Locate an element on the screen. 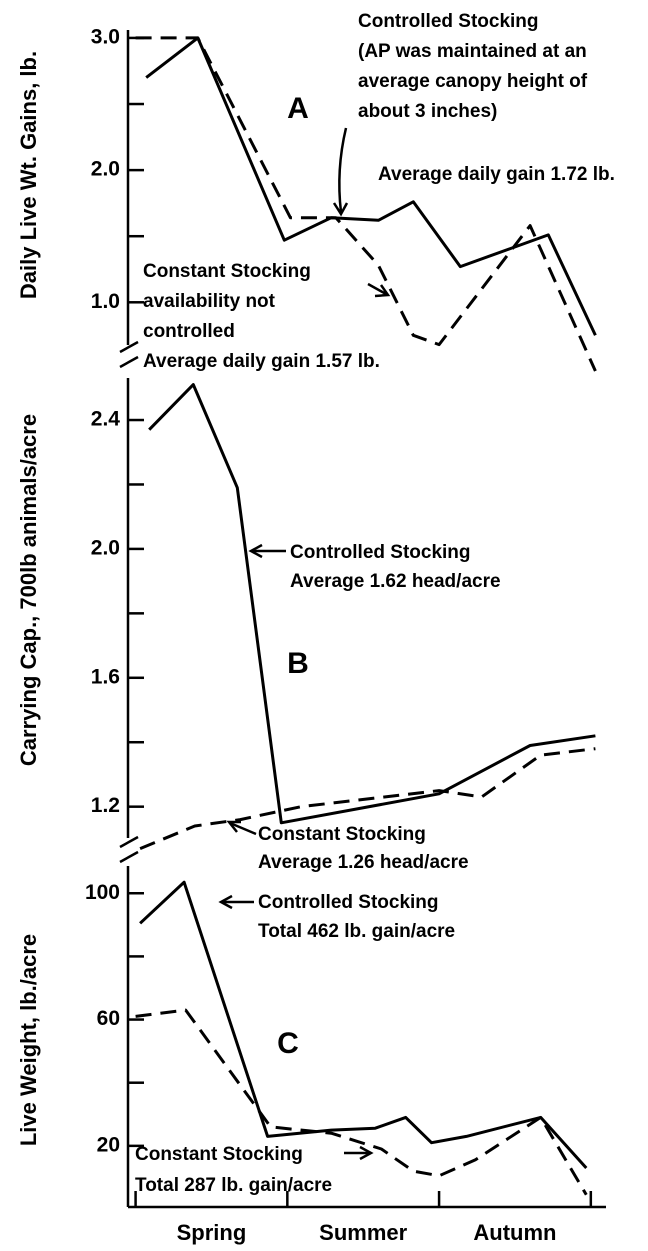  y-tick-label: 60 is located at coordinates (108, 1018).